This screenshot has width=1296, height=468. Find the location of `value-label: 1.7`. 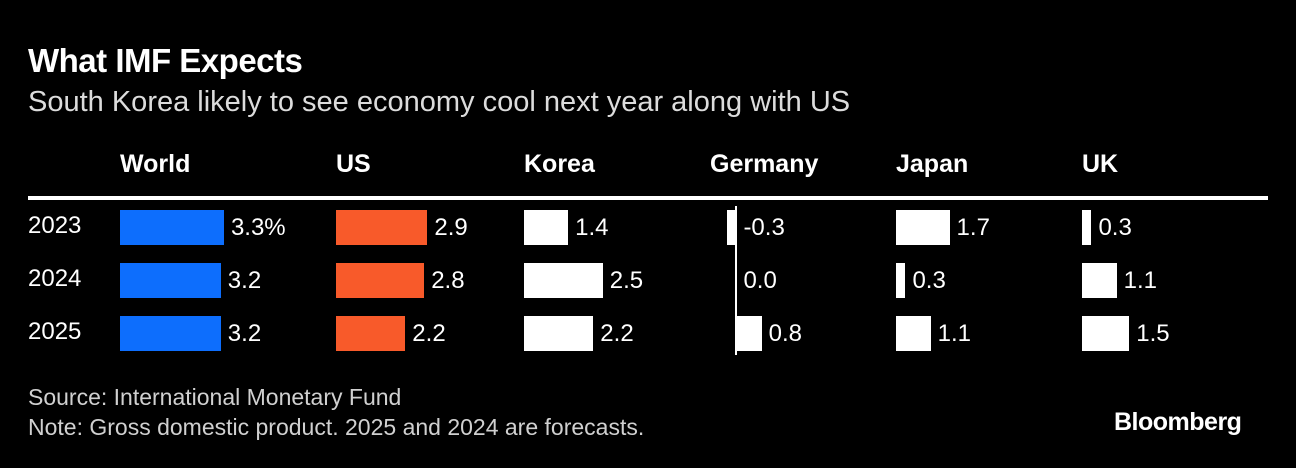

value-label: 1.7 is located at coordinates (973, 227).